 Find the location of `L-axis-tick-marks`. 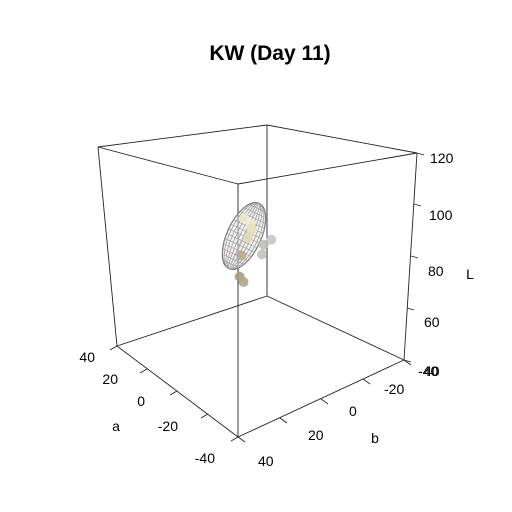

L-axis-tick-marks is located at coordinates (414, 257).